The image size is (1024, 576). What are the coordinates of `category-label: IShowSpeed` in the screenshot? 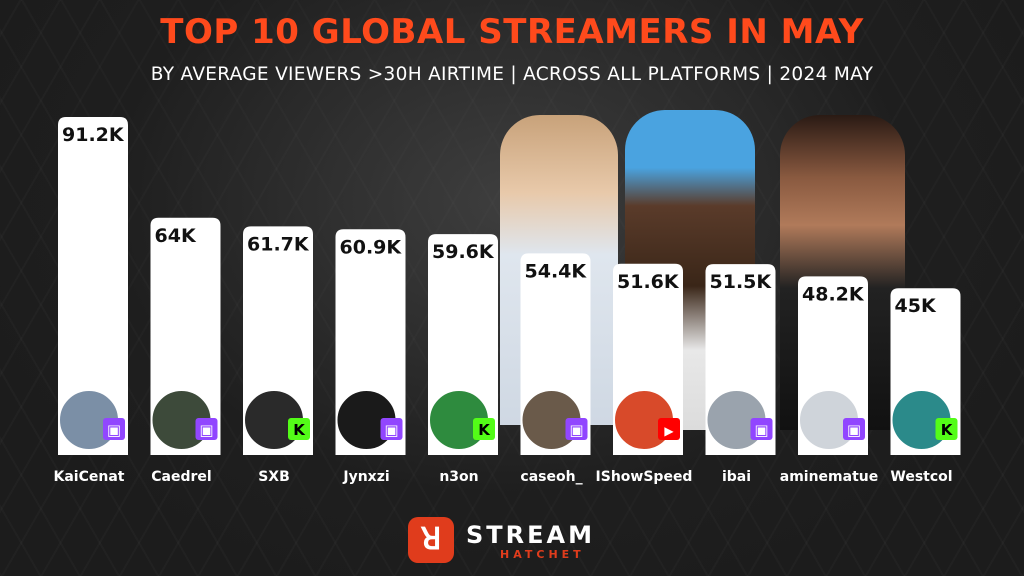 It's located at (644, 477).